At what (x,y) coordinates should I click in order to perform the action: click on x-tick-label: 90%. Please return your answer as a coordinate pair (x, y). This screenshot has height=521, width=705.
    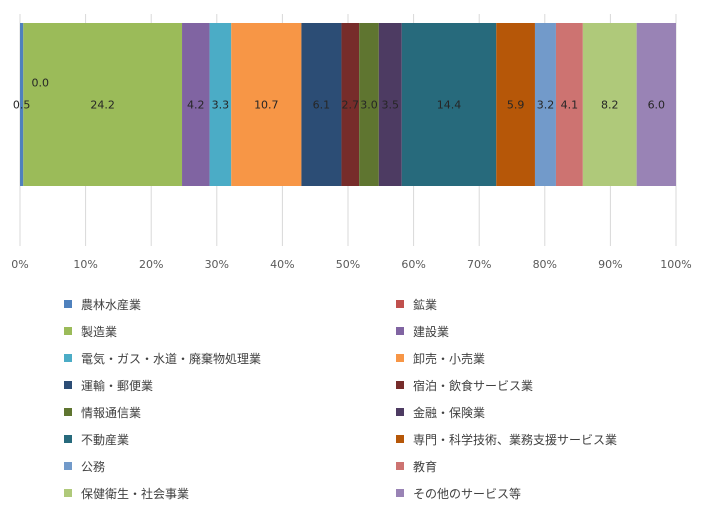
    Looking at the image, I should click on (610, 264).